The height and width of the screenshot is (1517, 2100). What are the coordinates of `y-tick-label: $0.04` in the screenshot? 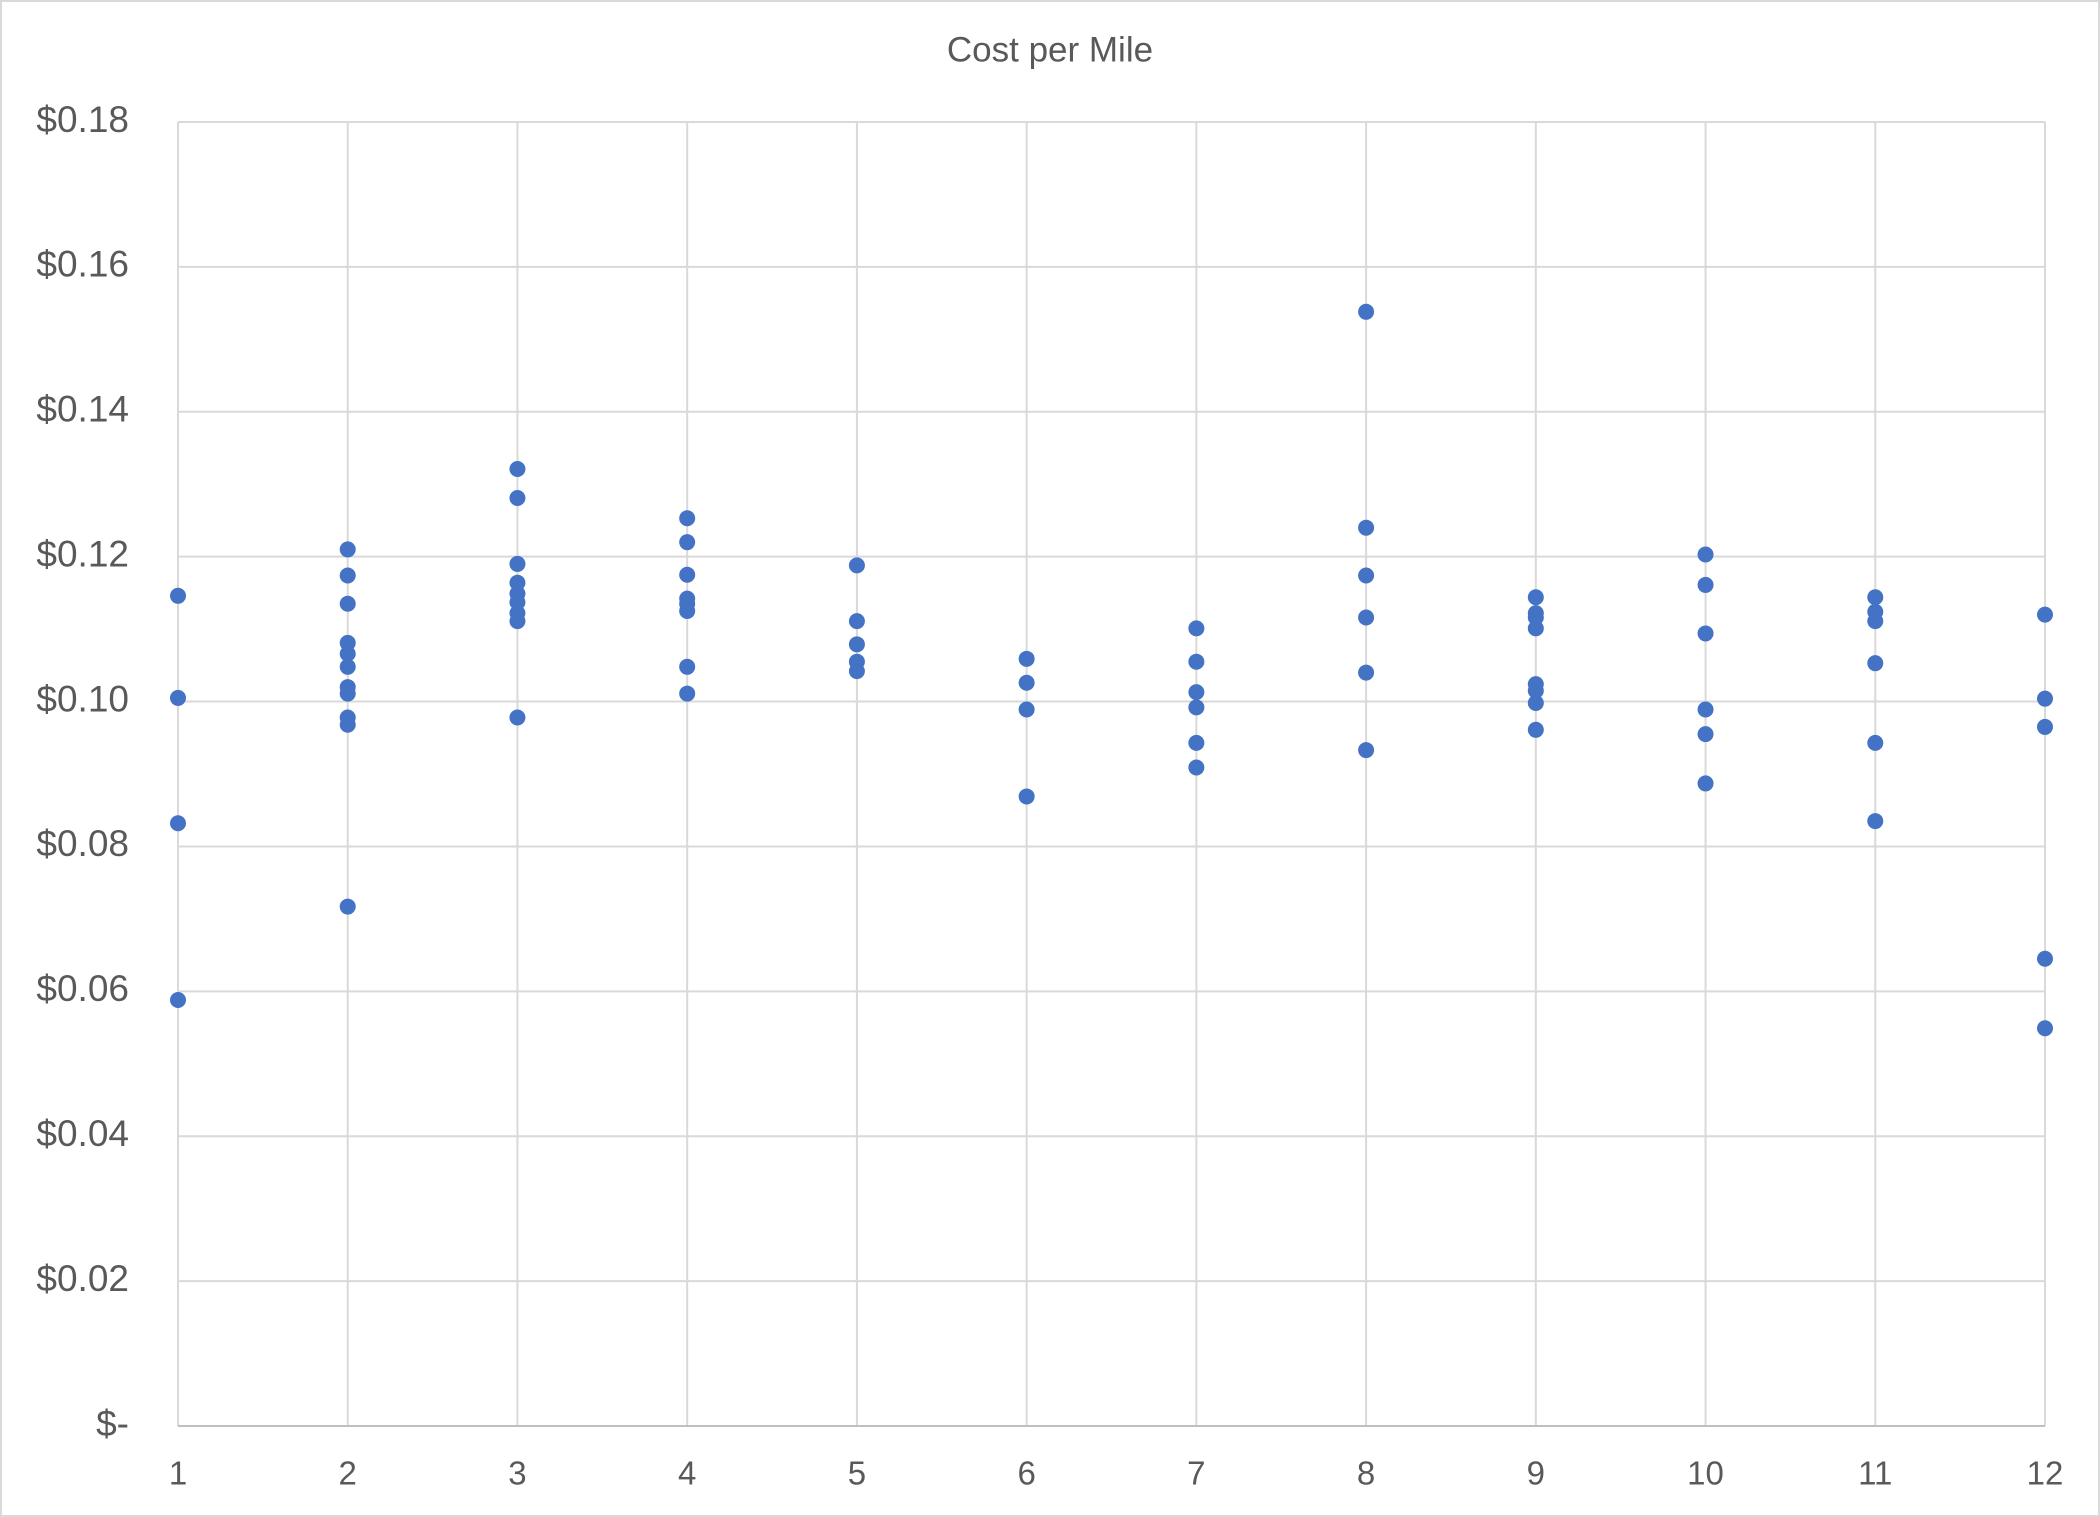 It's located at (82, 1133).